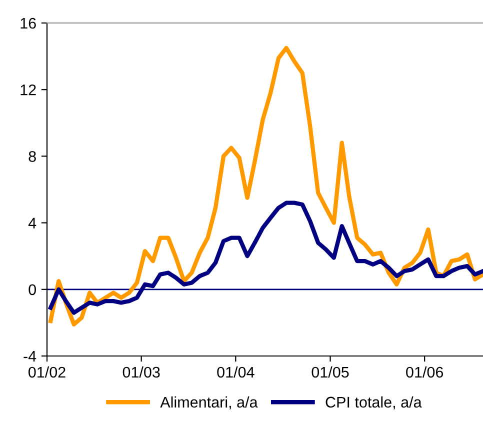 Image resolution: width=483 pixels, height=421 pixels. Describe the element at coordinates (30, 356) in the screenshot. I see `y-tick-label: -4` at that location.